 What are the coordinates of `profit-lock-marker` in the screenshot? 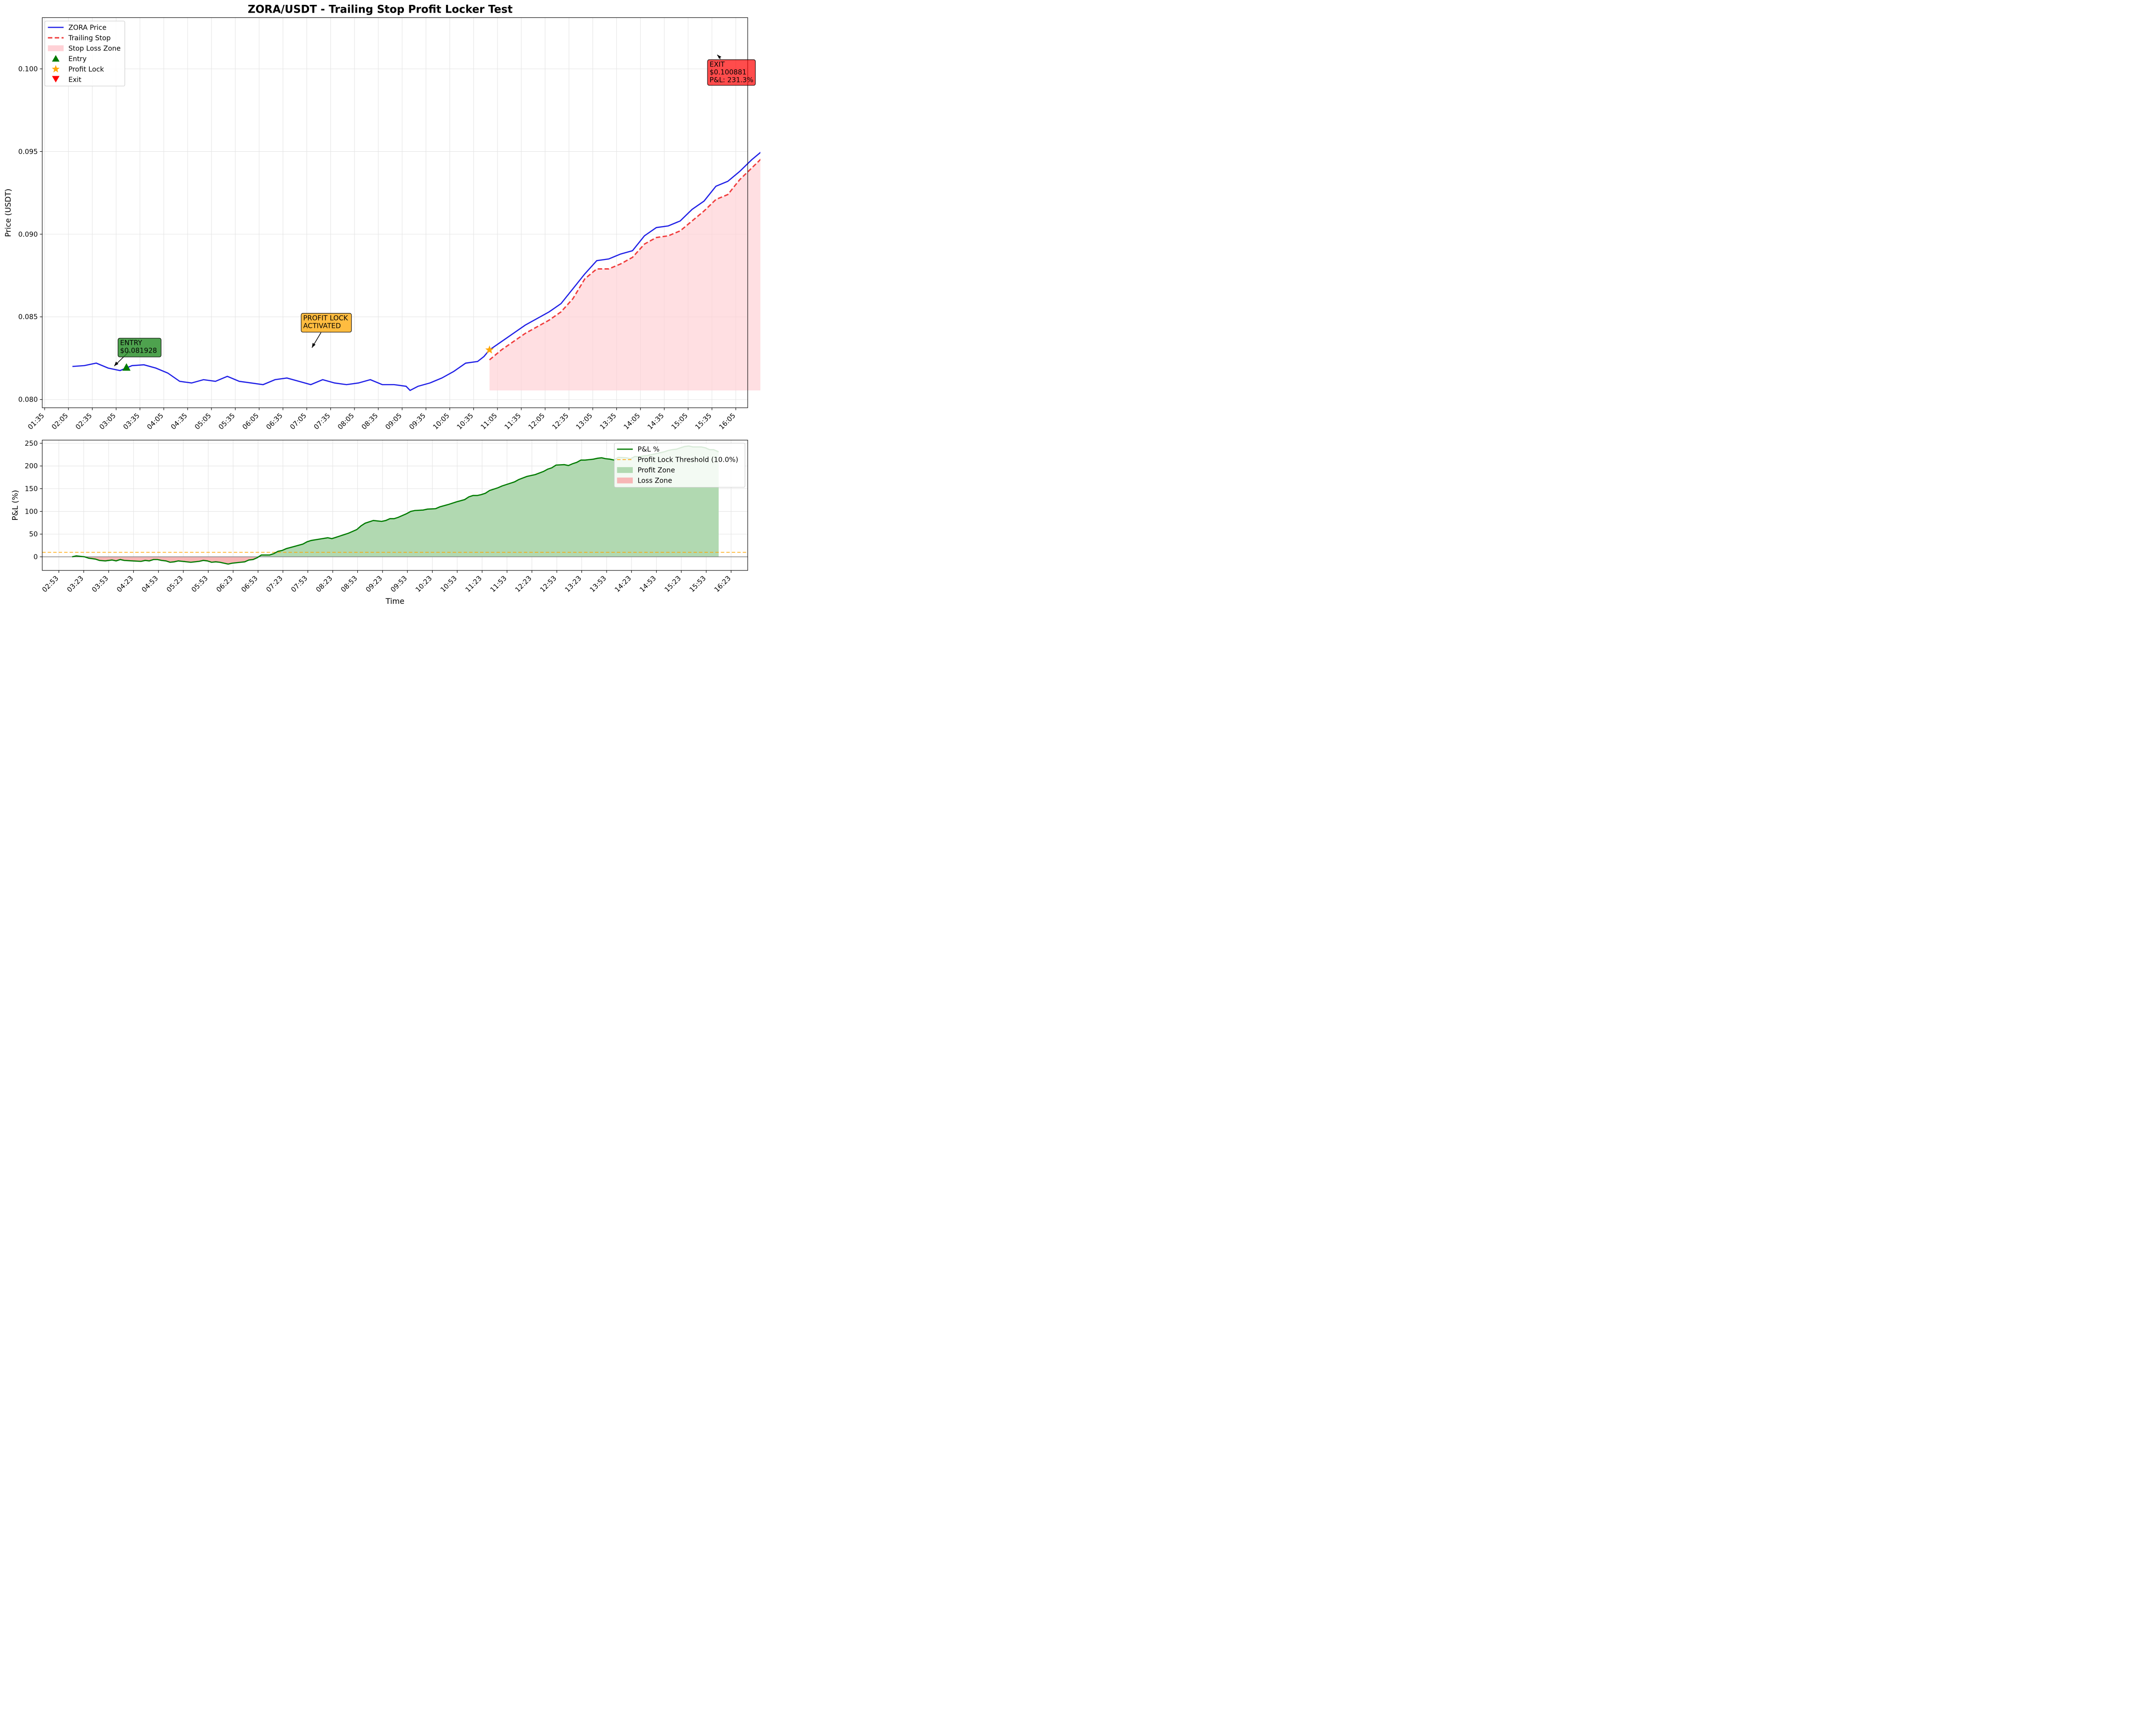 It's located at (489, 349).